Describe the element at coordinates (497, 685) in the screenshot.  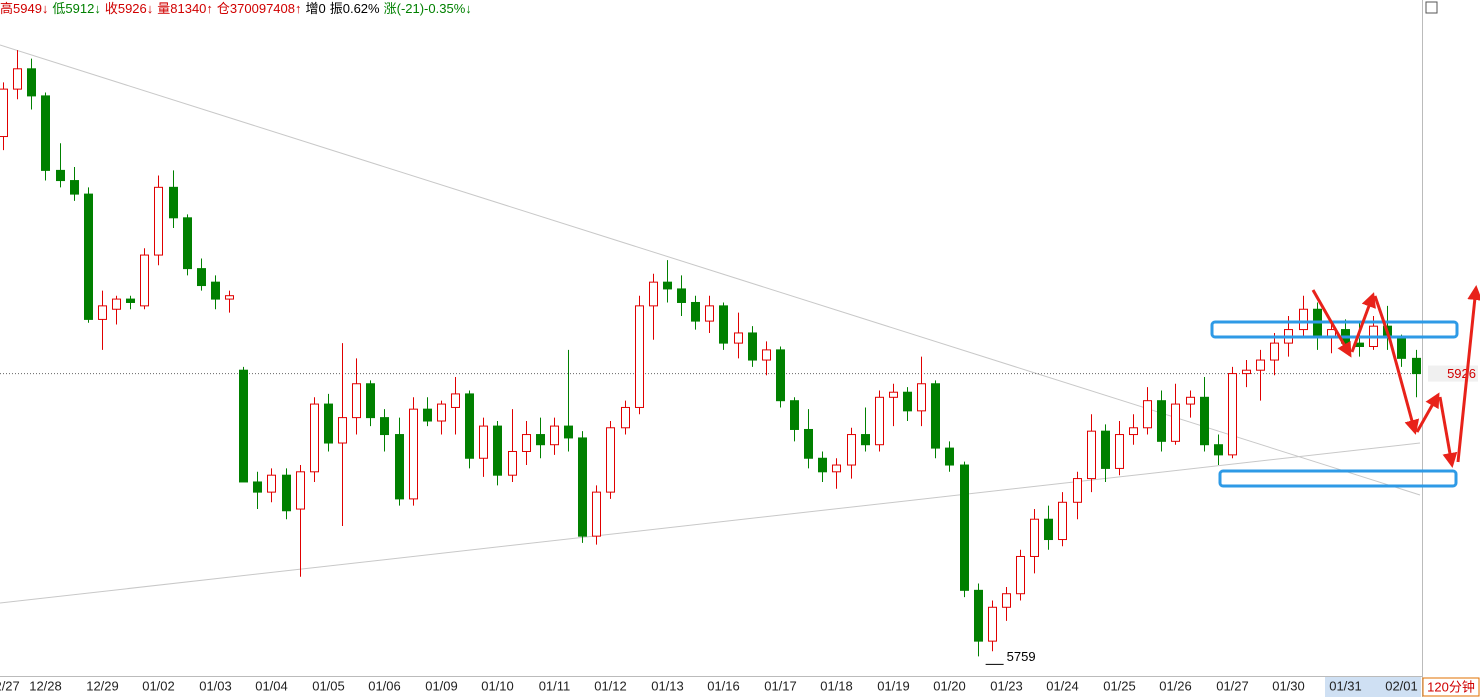
I see `x-tick-label: 01/10` at that location.